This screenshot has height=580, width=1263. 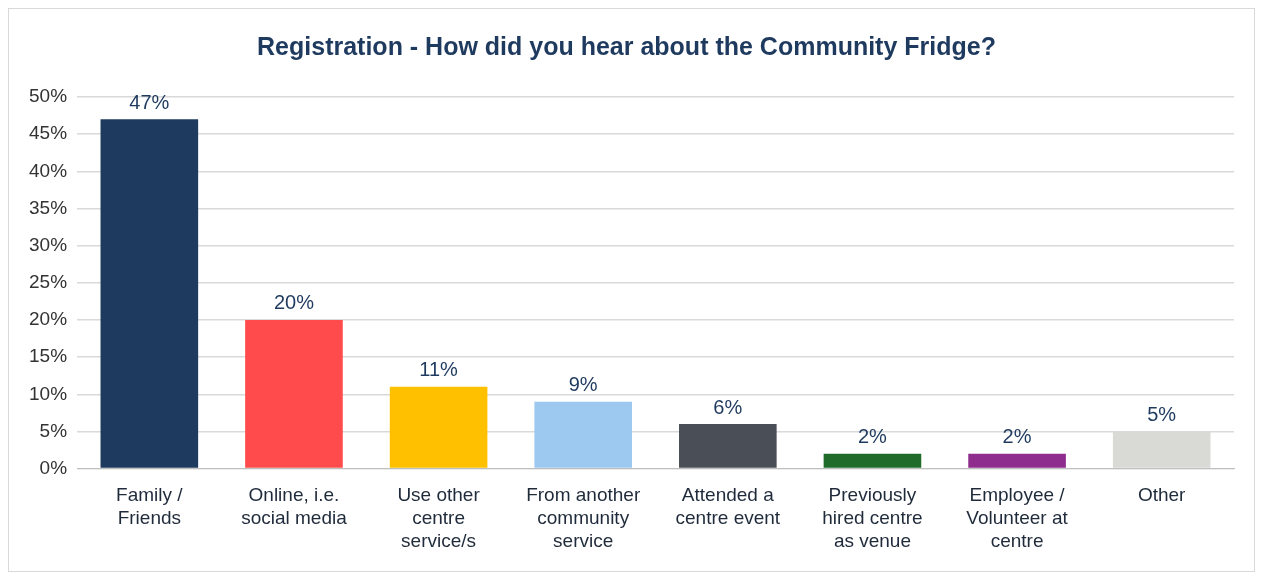 What do you see at coordinates (728, 406) in the screenshot?
I see `data-label: 6%` at bounding box center [728, 406].